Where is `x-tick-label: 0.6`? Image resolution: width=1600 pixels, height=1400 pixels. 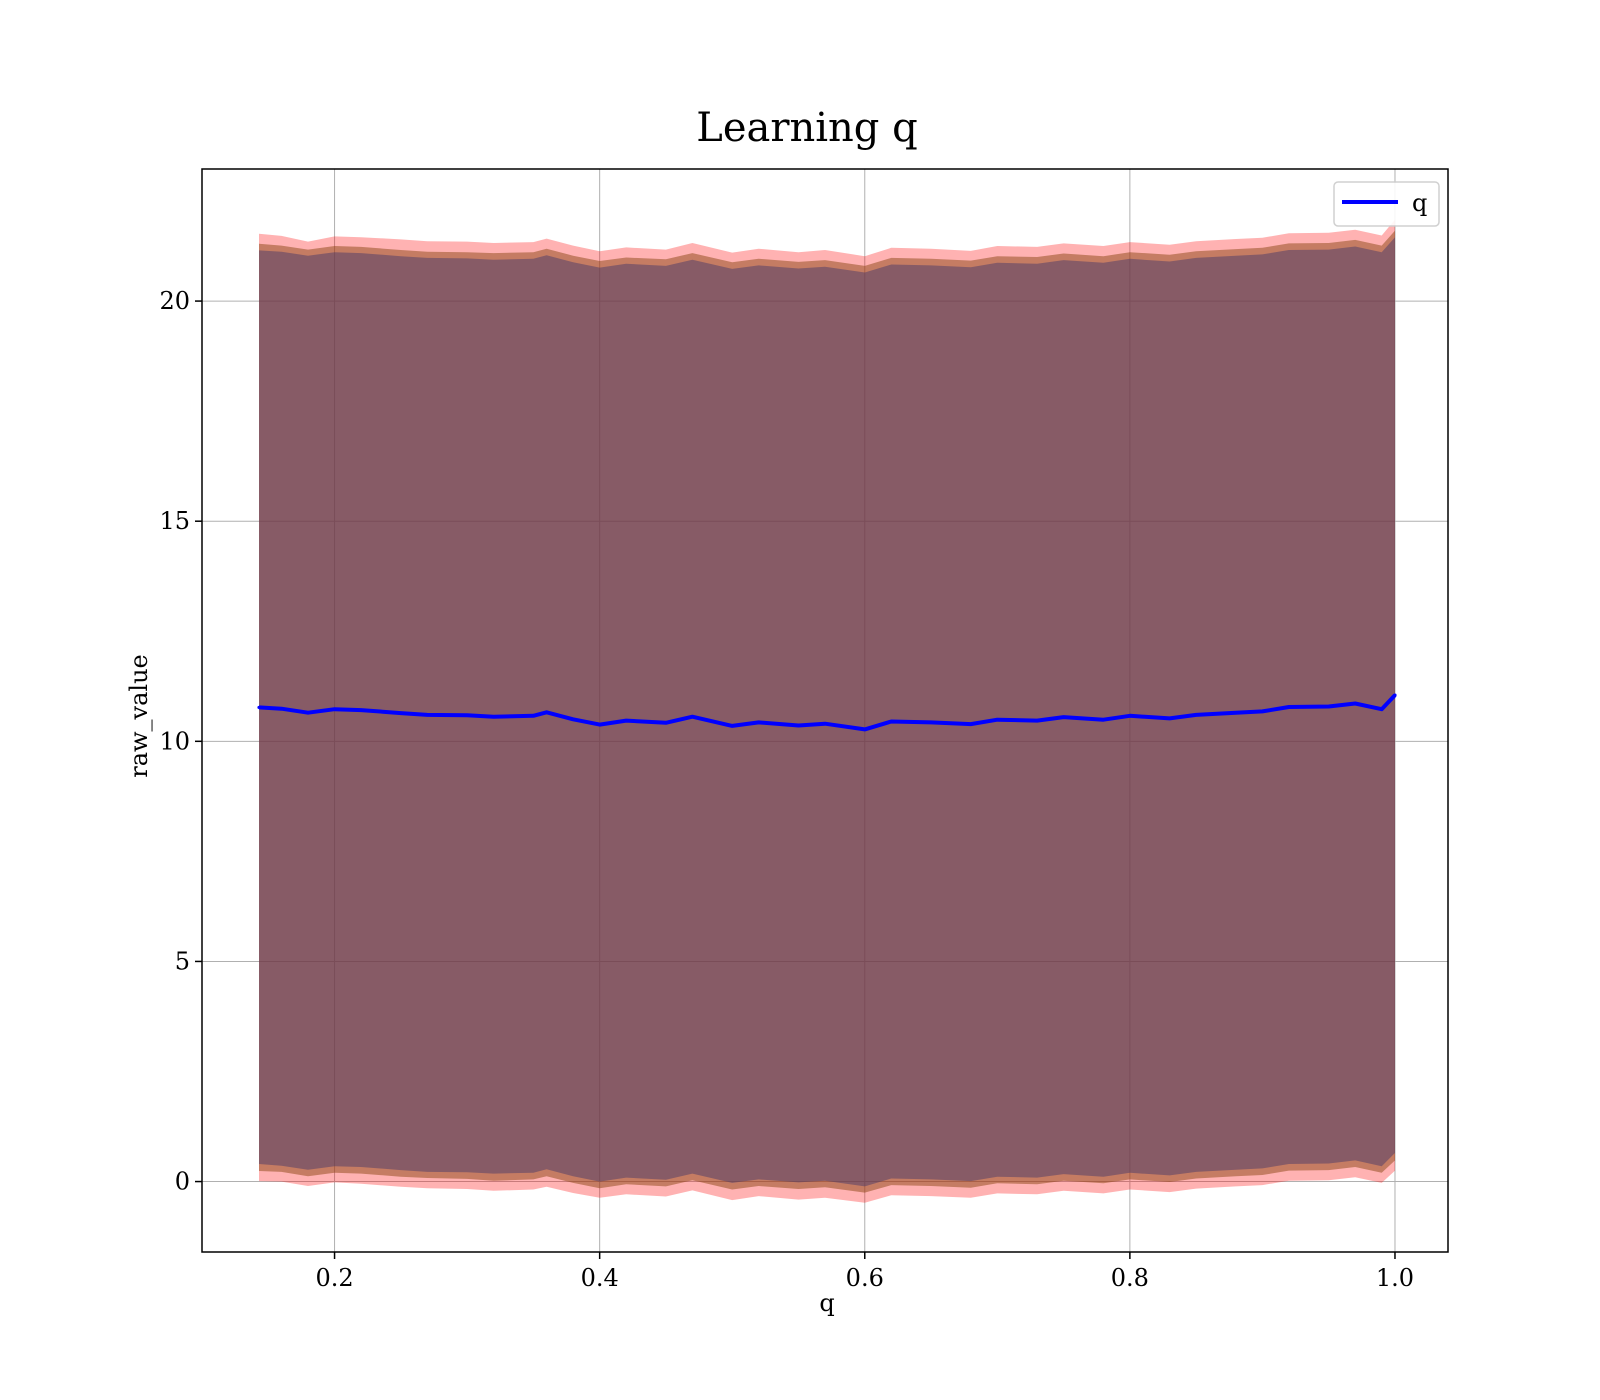
x-tick-label: 0.6 is located at coordinates (865, 1278).